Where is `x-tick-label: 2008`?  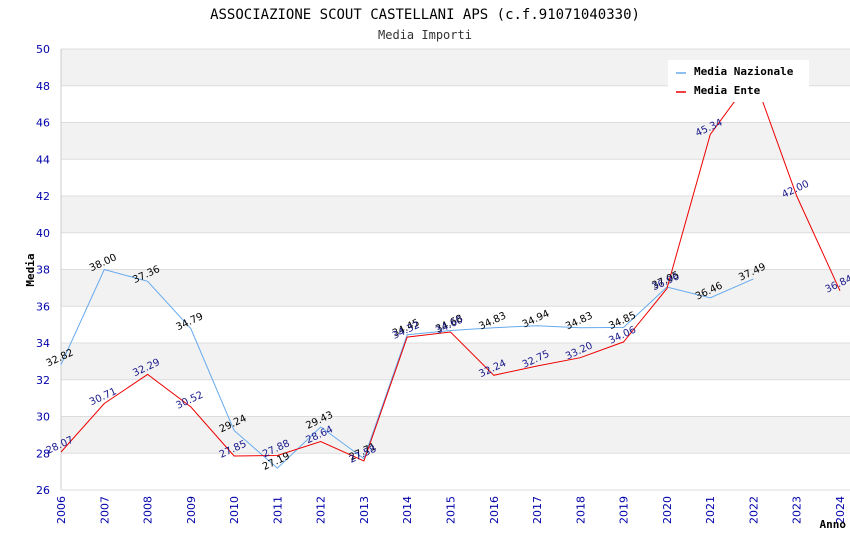 x-tick-label: 2008 is located at coordinates (148, 510).